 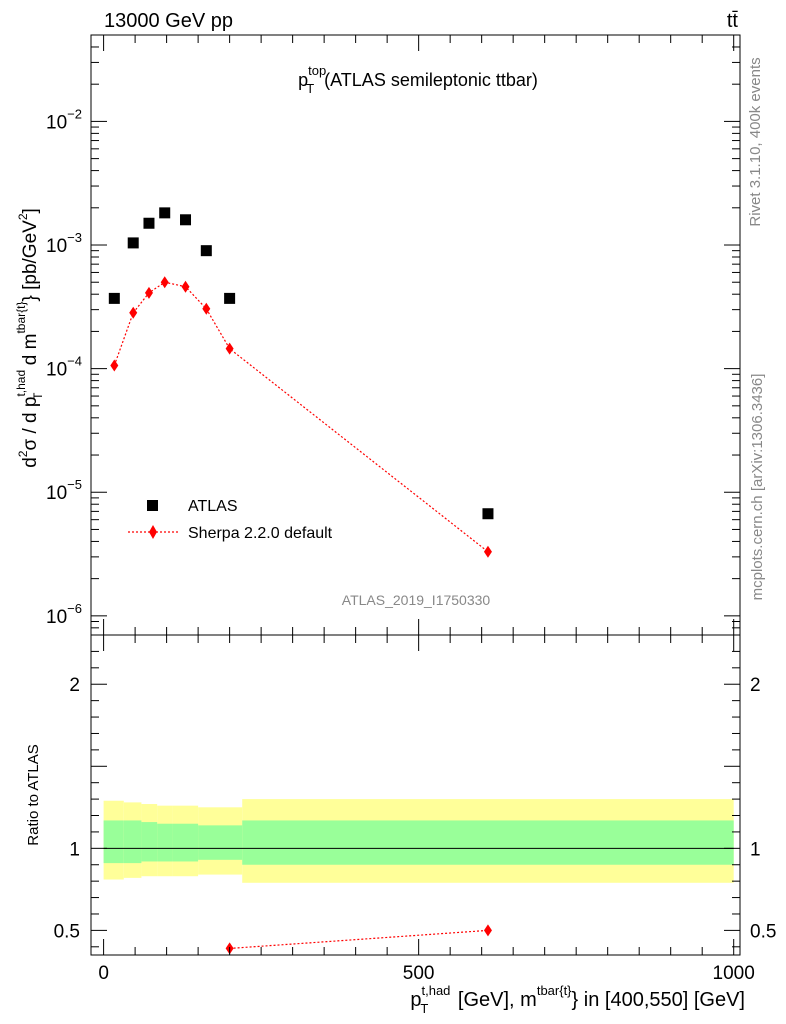 I want to click on legend-mc-label: Sherpa 2.2.0 default, so click(x=260, y=533).